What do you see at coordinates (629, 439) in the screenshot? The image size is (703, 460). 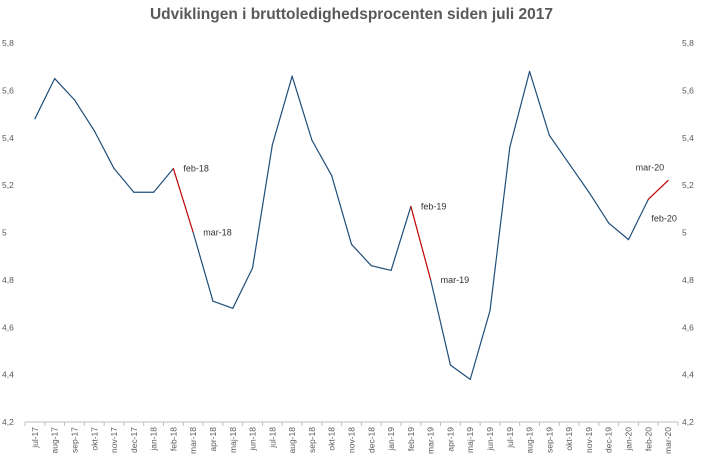 I see `x-tick-label: jan-20` at bounding box center [629, 439].